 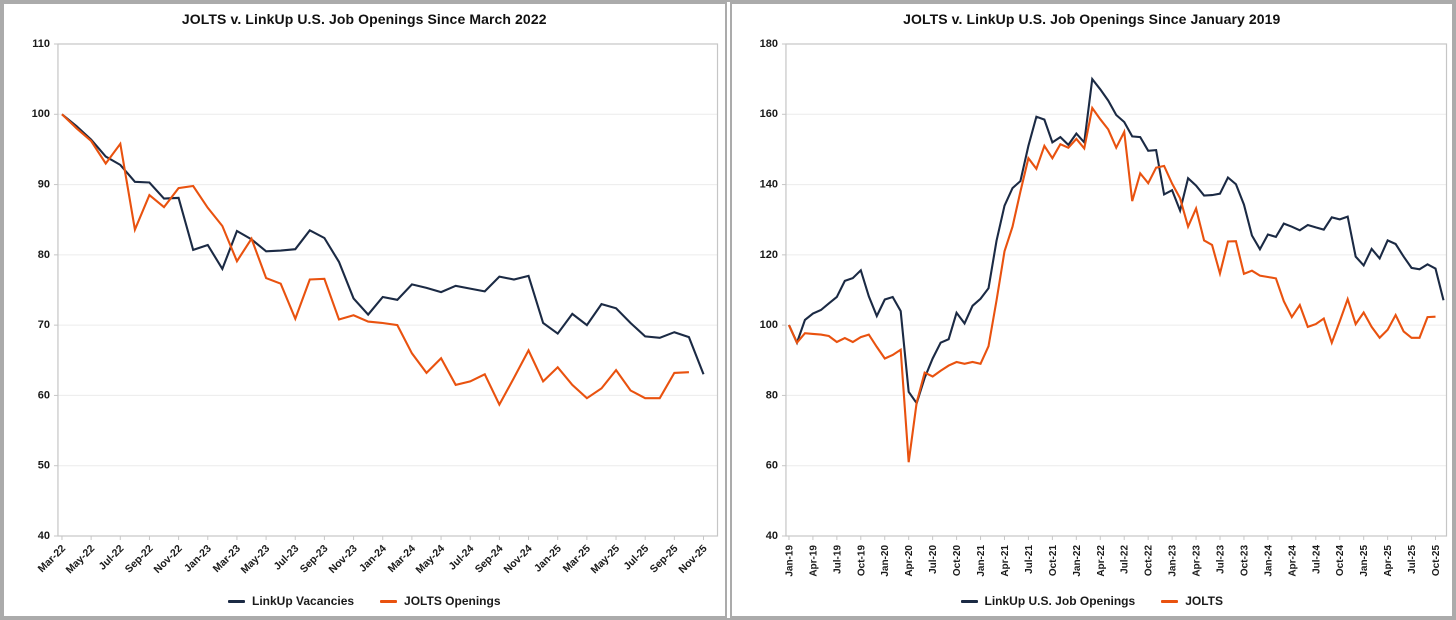 What do you see at coordinates (343, 559) in the screenshot?
I see `svg-text: Nov-23` at bounding box center [343, 559].